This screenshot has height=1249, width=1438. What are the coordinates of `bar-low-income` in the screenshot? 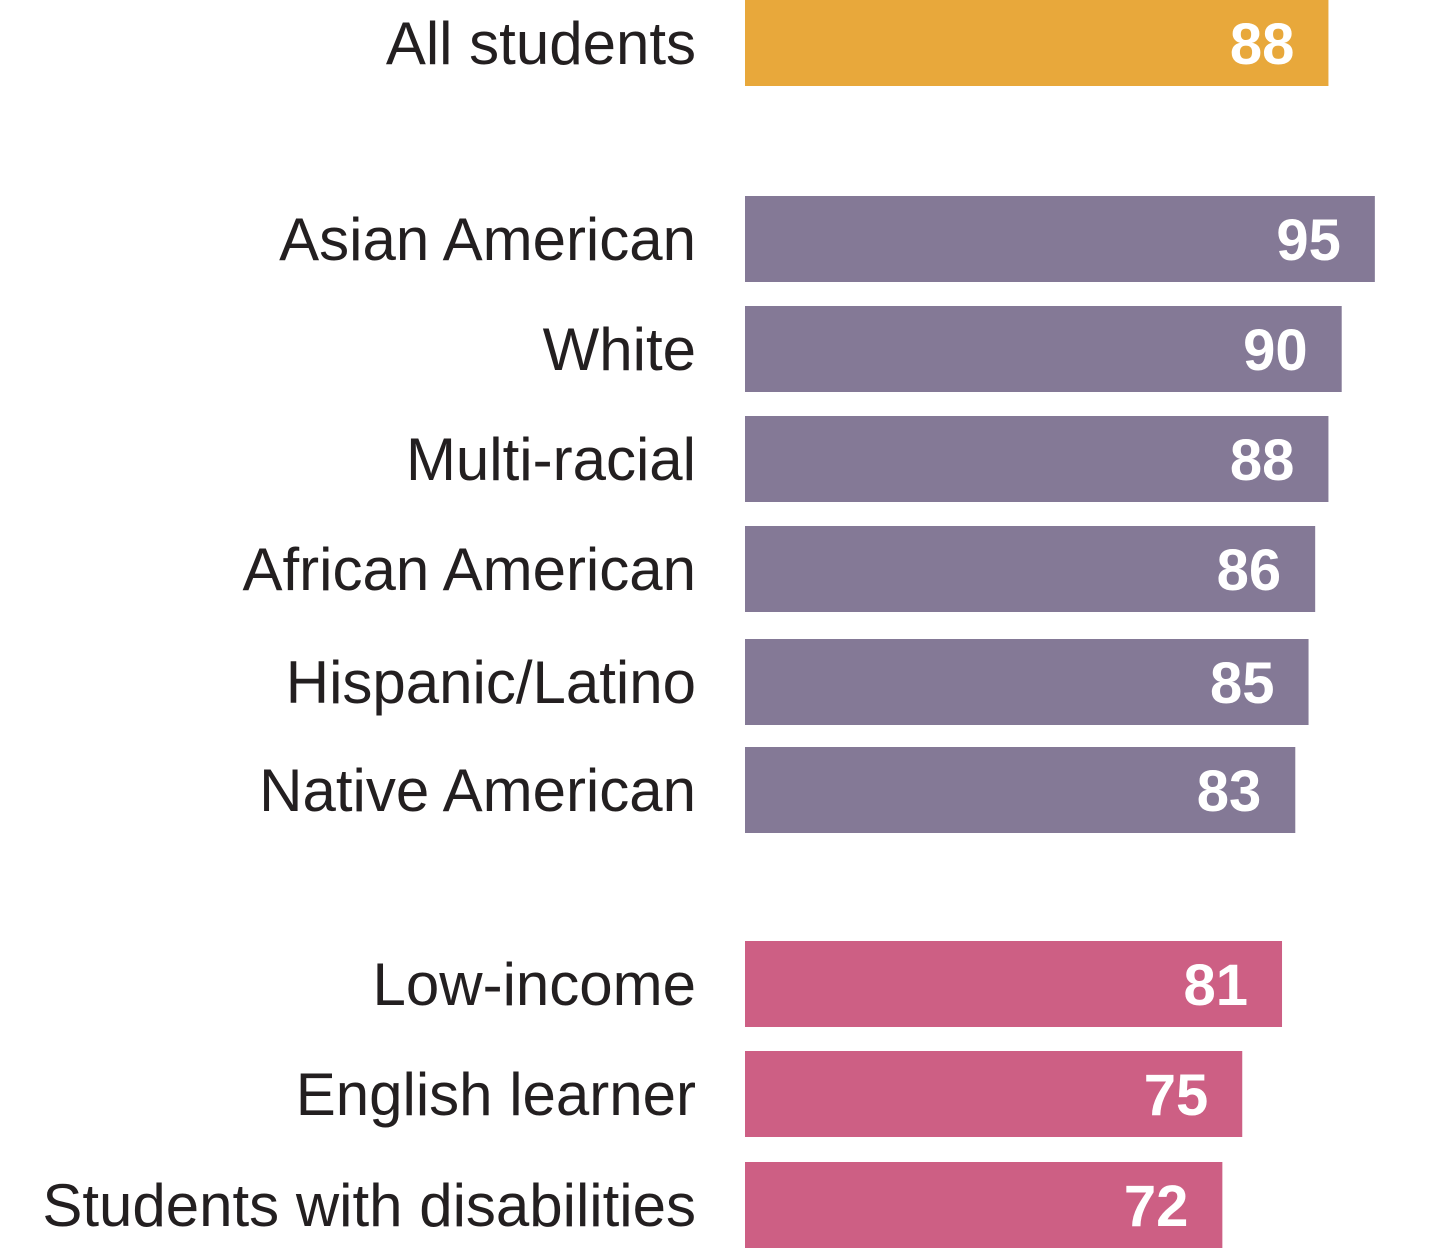 It's located at (1014, 984).